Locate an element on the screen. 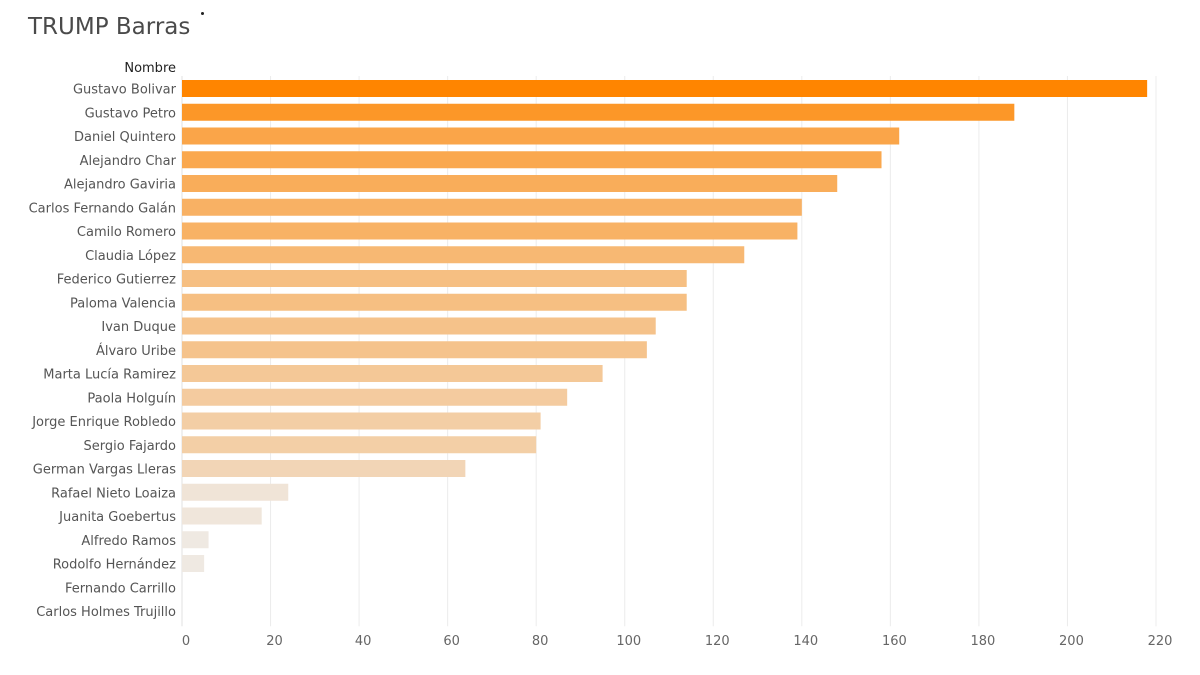 Image resolution: width=1200 pixels, height=675 pixels. category-label: Paola Holguín is located at coordinates (131, 398).